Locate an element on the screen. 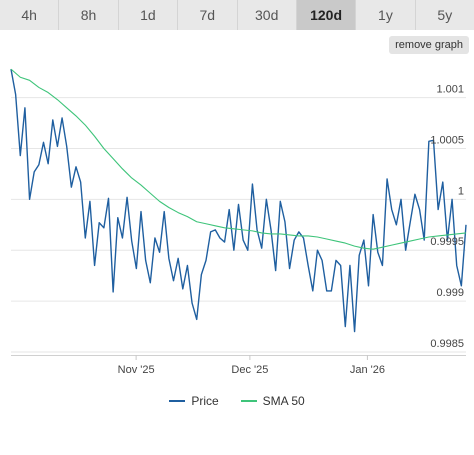 This screenshot has height=455, width=474. legend-swatch-price is located at coordinates (177, 401).